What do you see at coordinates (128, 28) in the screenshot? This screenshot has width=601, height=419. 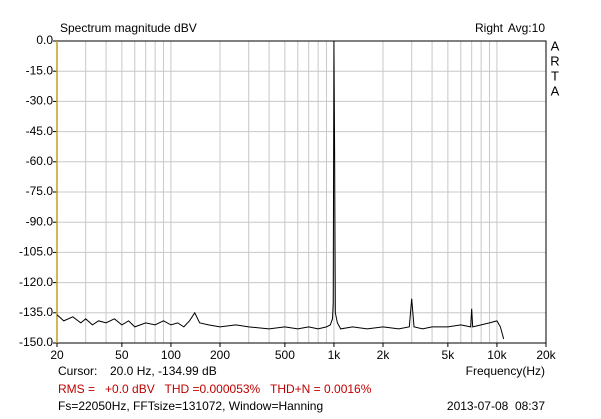 I see `chart-title: Spectrum magnitude dBV` at bounding box center [128, 28].